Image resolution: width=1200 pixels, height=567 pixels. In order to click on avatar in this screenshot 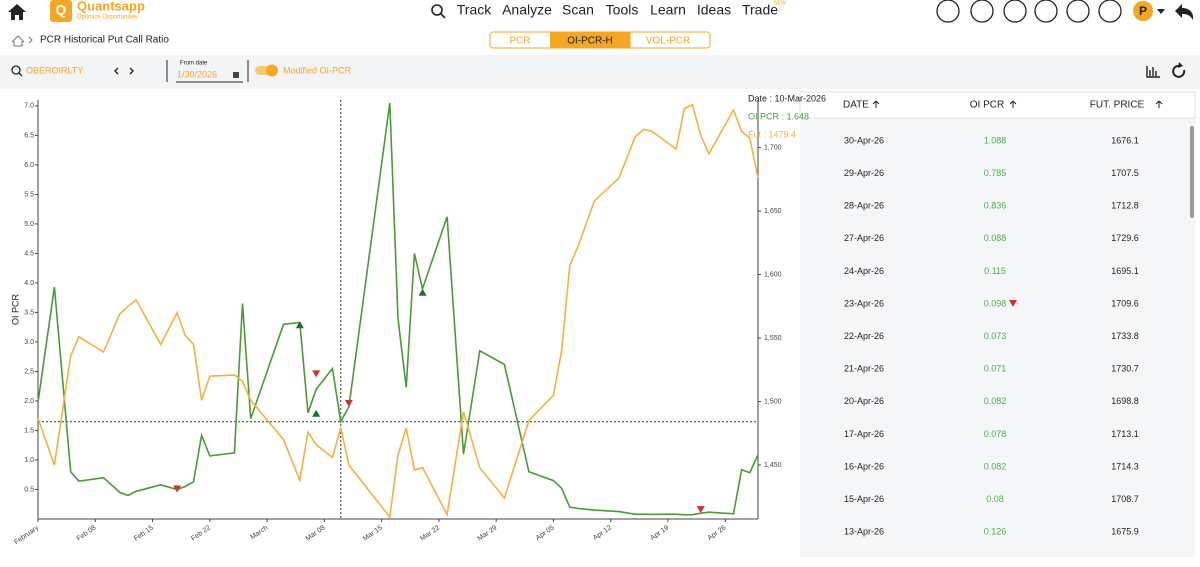, I will do `click(1143, 11)`.